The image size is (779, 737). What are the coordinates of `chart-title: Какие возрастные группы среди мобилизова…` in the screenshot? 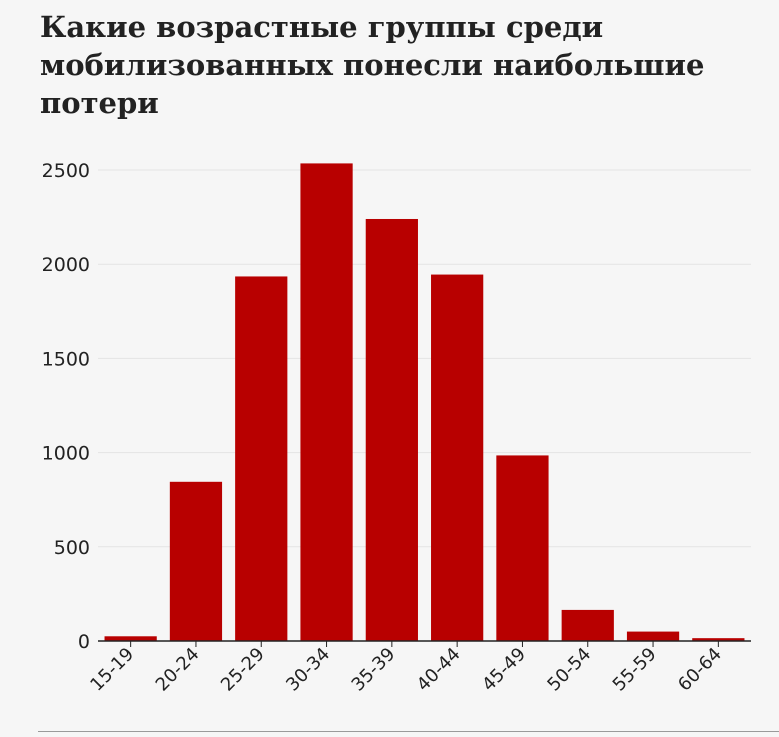 It's located at (372, 65).